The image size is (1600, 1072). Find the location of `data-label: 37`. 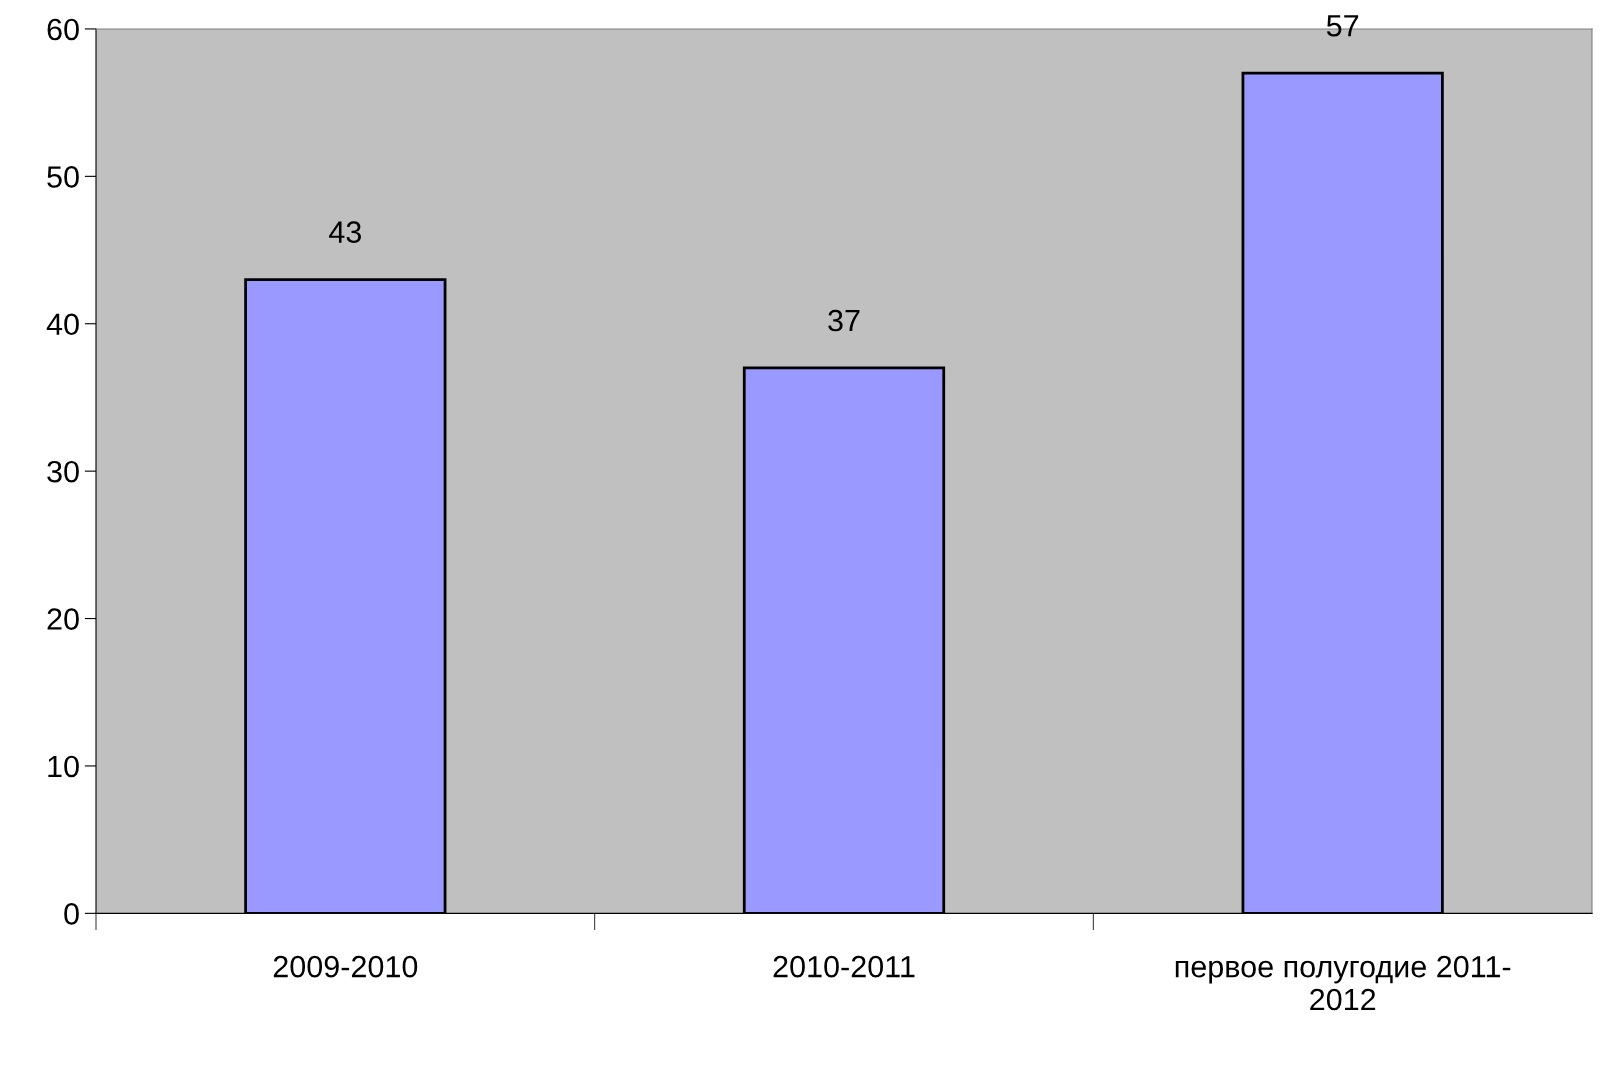

data-label: 37 is located at coordinates (844, 320).